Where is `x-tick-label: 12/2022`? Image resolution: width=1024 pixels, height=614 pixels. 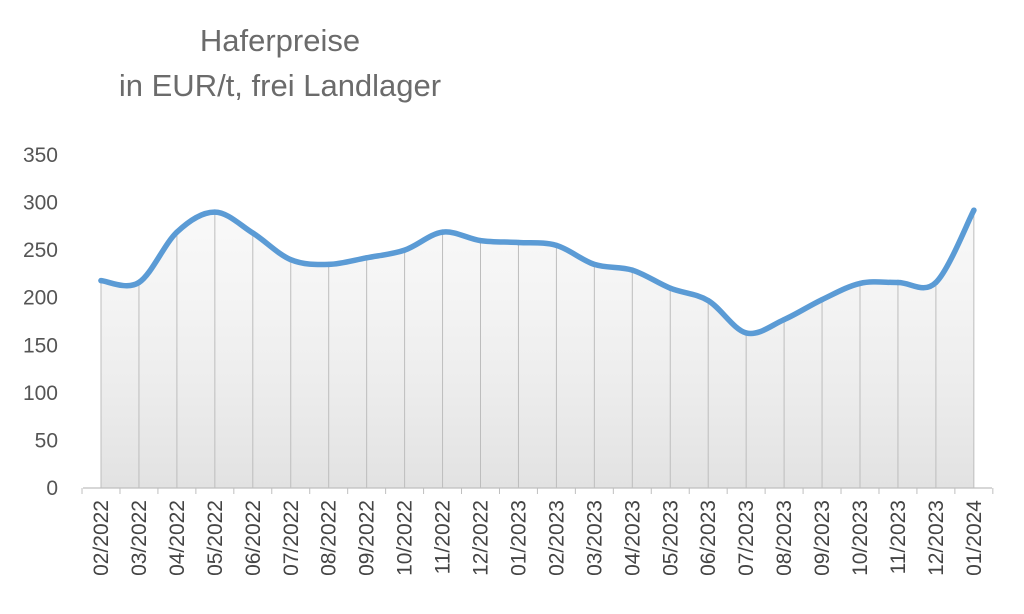
x-tick-label: 12/2022 is located at coordinates (481, 538).